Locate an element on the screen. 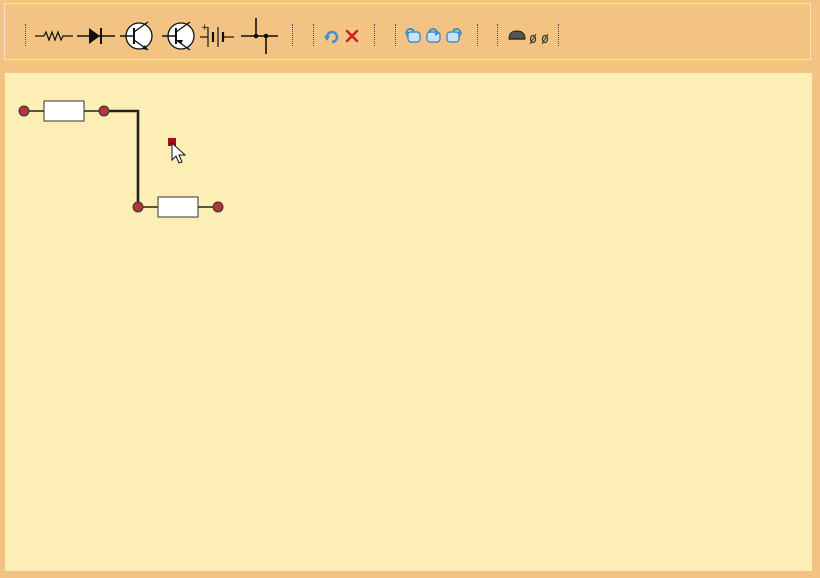 This screenshot has height=578, width=820. resistor-icon is located at coordinates (55, 36).